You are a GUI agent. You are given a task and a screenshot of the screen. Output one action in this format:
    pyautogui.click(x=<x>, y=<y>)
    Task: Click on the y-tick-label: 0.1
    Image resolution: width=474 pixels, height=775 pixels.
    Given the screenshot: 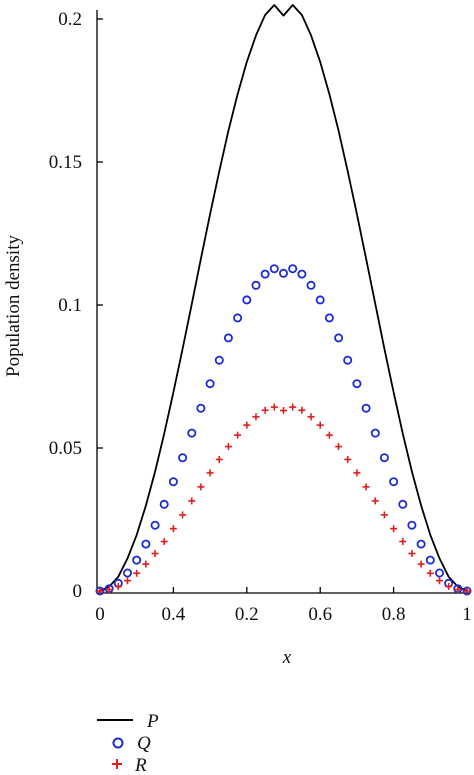 What is the action you would take?
    pyautogui.click(x=70, y=305)
    